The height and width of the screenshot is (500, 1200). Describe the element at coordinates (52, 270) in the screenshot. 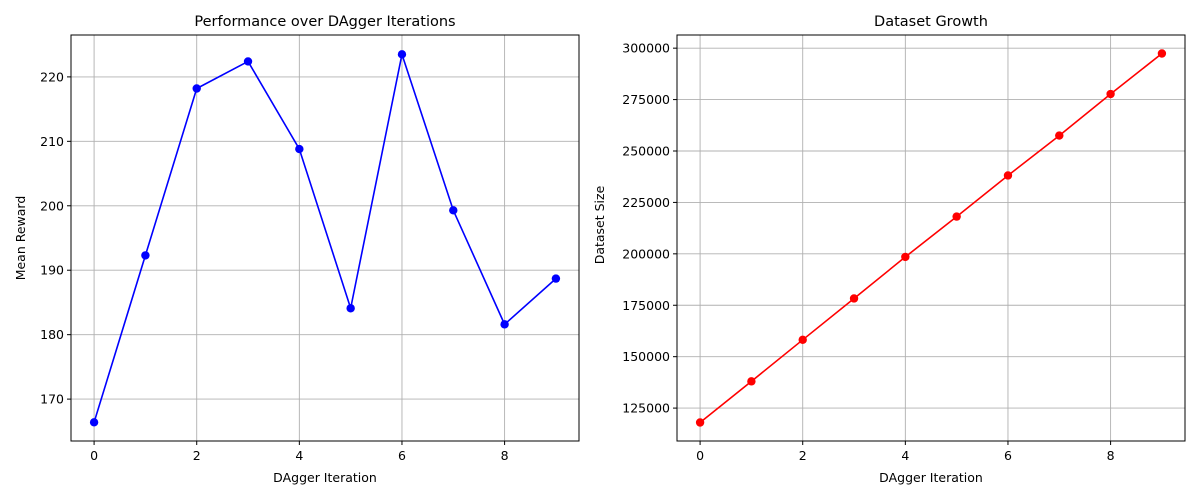

I see `y-tick-label: 190` at that location.